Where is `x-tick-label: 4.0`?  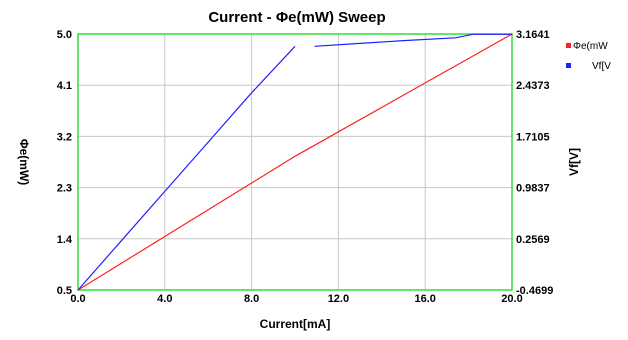
x-tick-label: 4.0 is located at coordinates (164, 299).